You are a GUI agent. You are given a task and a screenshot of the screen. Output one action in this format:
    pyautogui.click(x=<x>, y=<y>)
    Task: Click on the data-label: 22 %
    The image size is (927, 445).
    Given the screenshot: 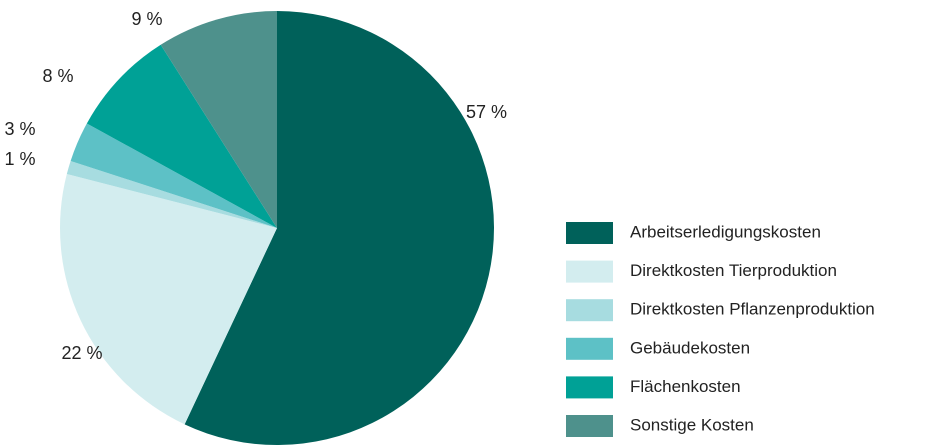 What is the action you would take?
    pyautogui.click(x=81, y=353)
    